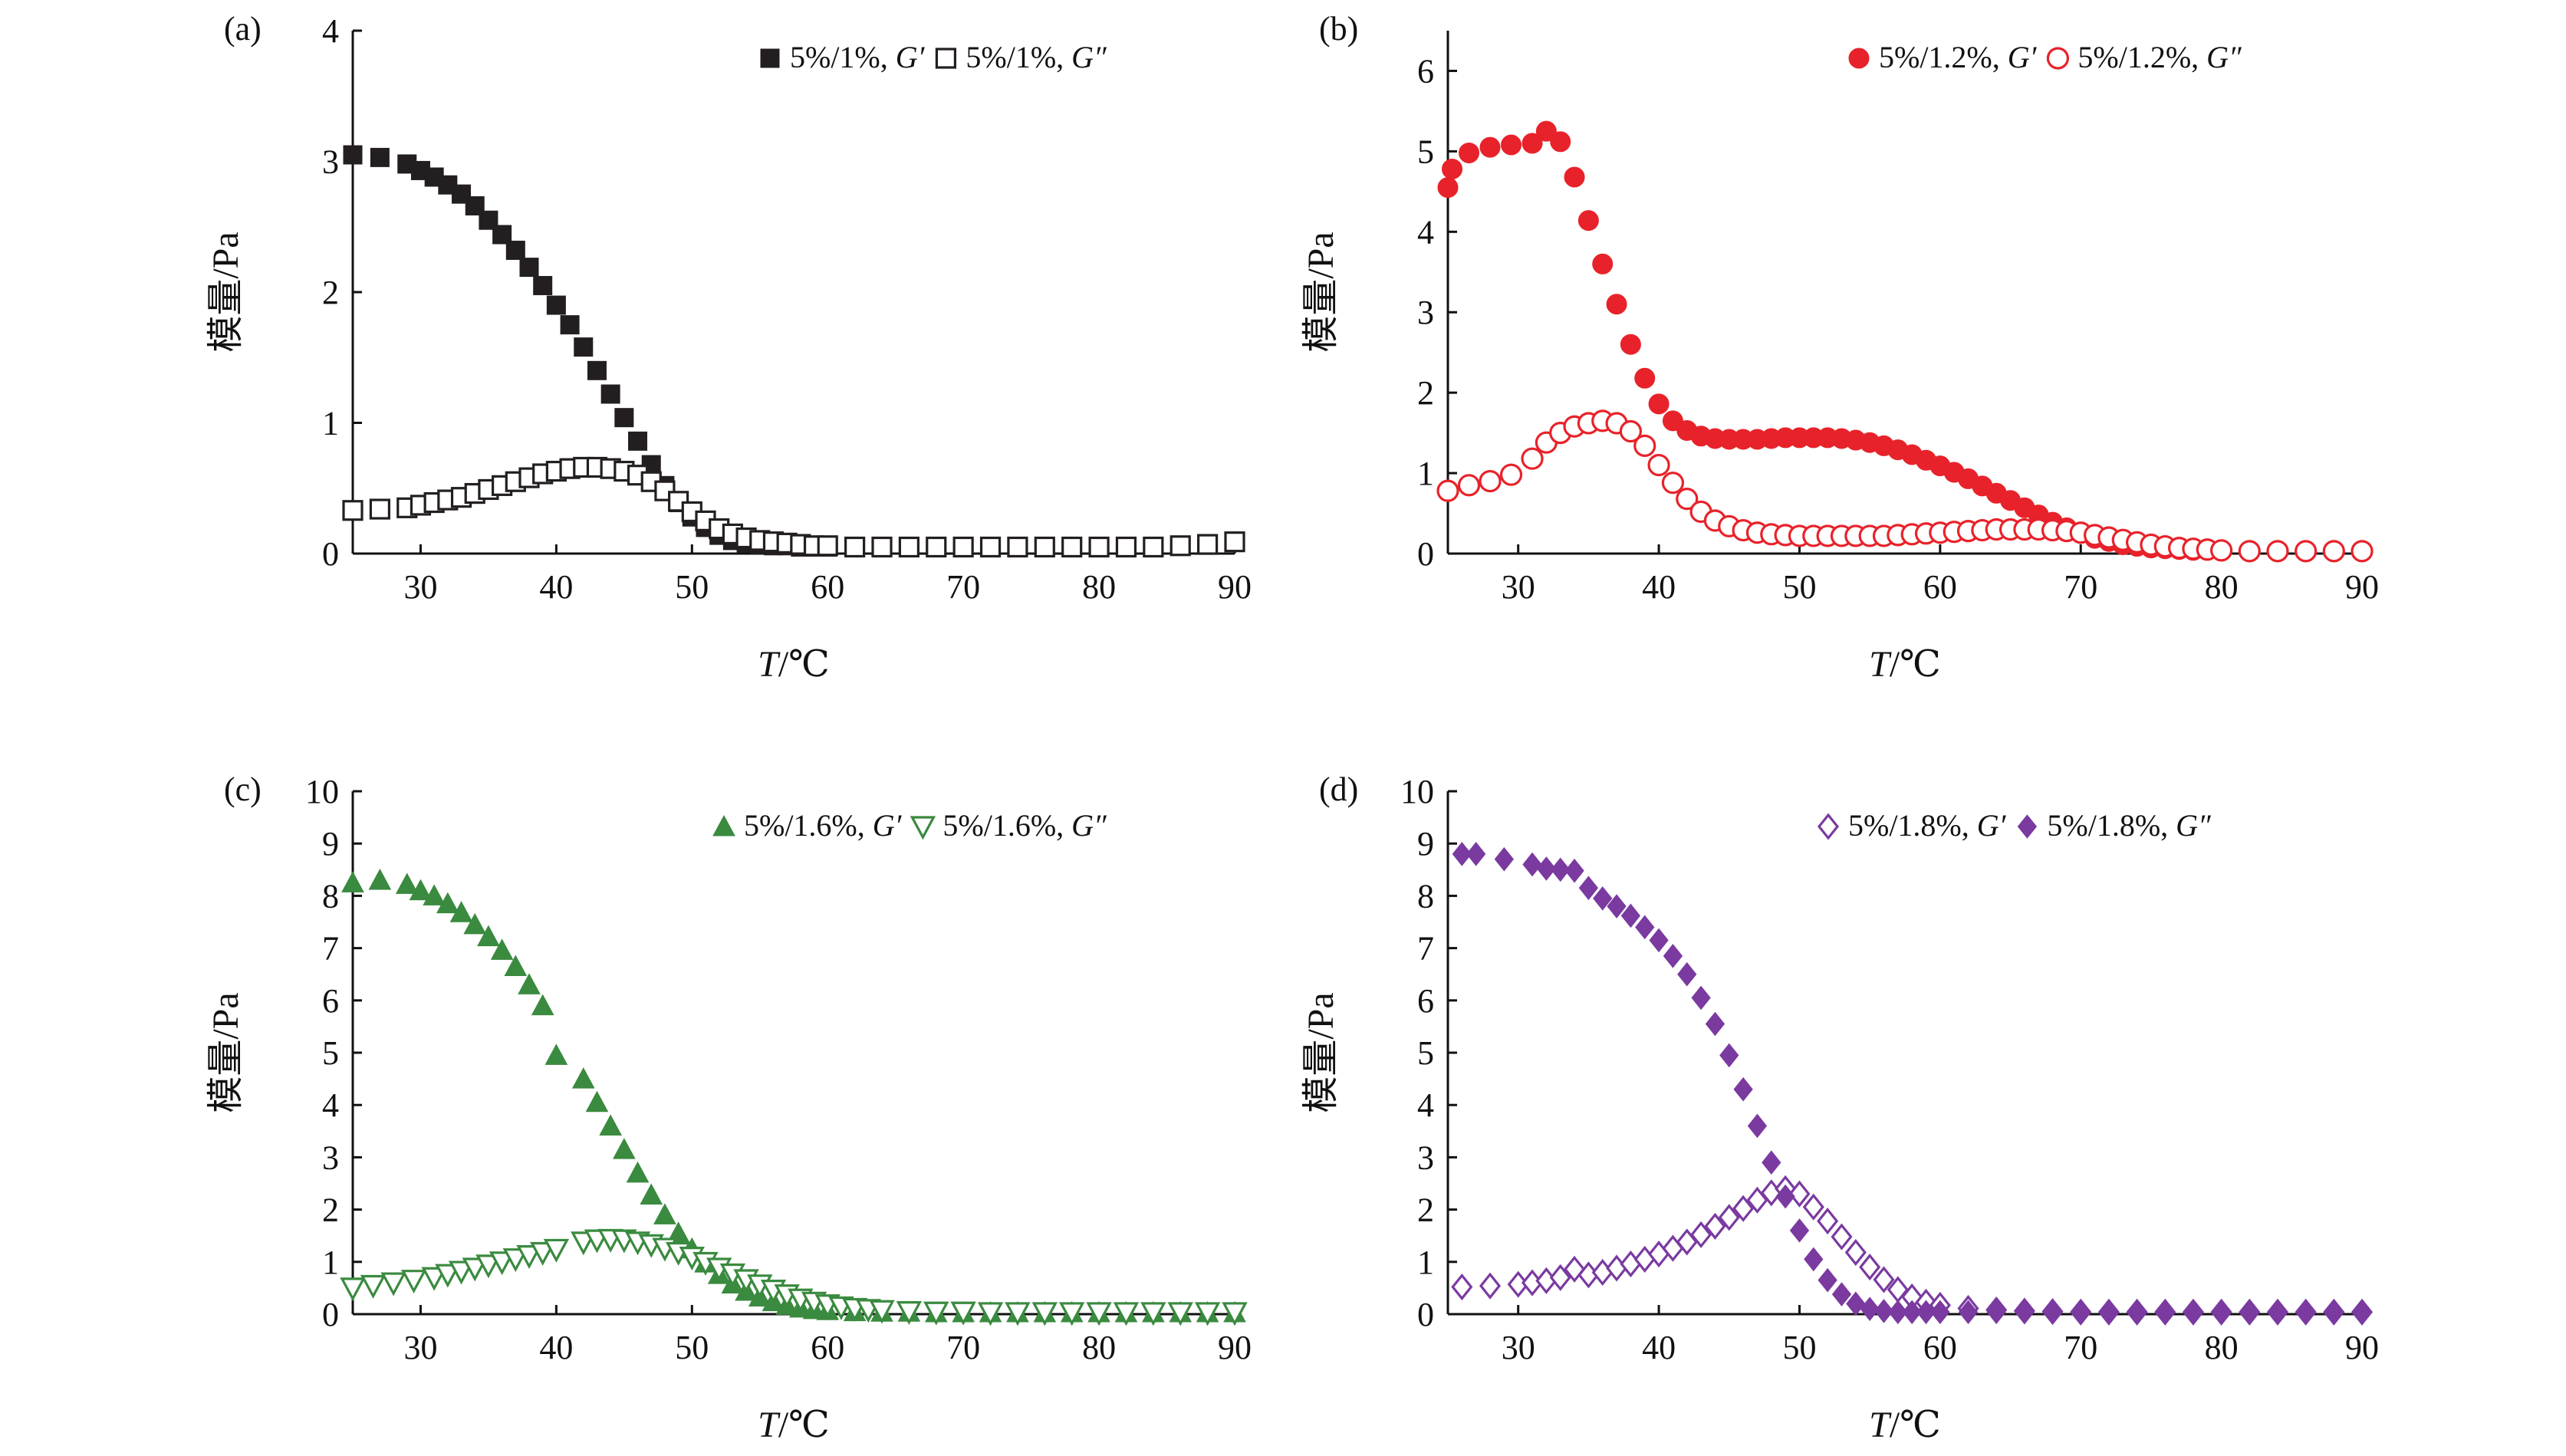 The height and width of the screenshot is (1456, 2566). What do you see at coordinates (1827, 1280) in the screenshot?
I see `data-point: 52, 0.65` at bounding box center [1827, 1280].